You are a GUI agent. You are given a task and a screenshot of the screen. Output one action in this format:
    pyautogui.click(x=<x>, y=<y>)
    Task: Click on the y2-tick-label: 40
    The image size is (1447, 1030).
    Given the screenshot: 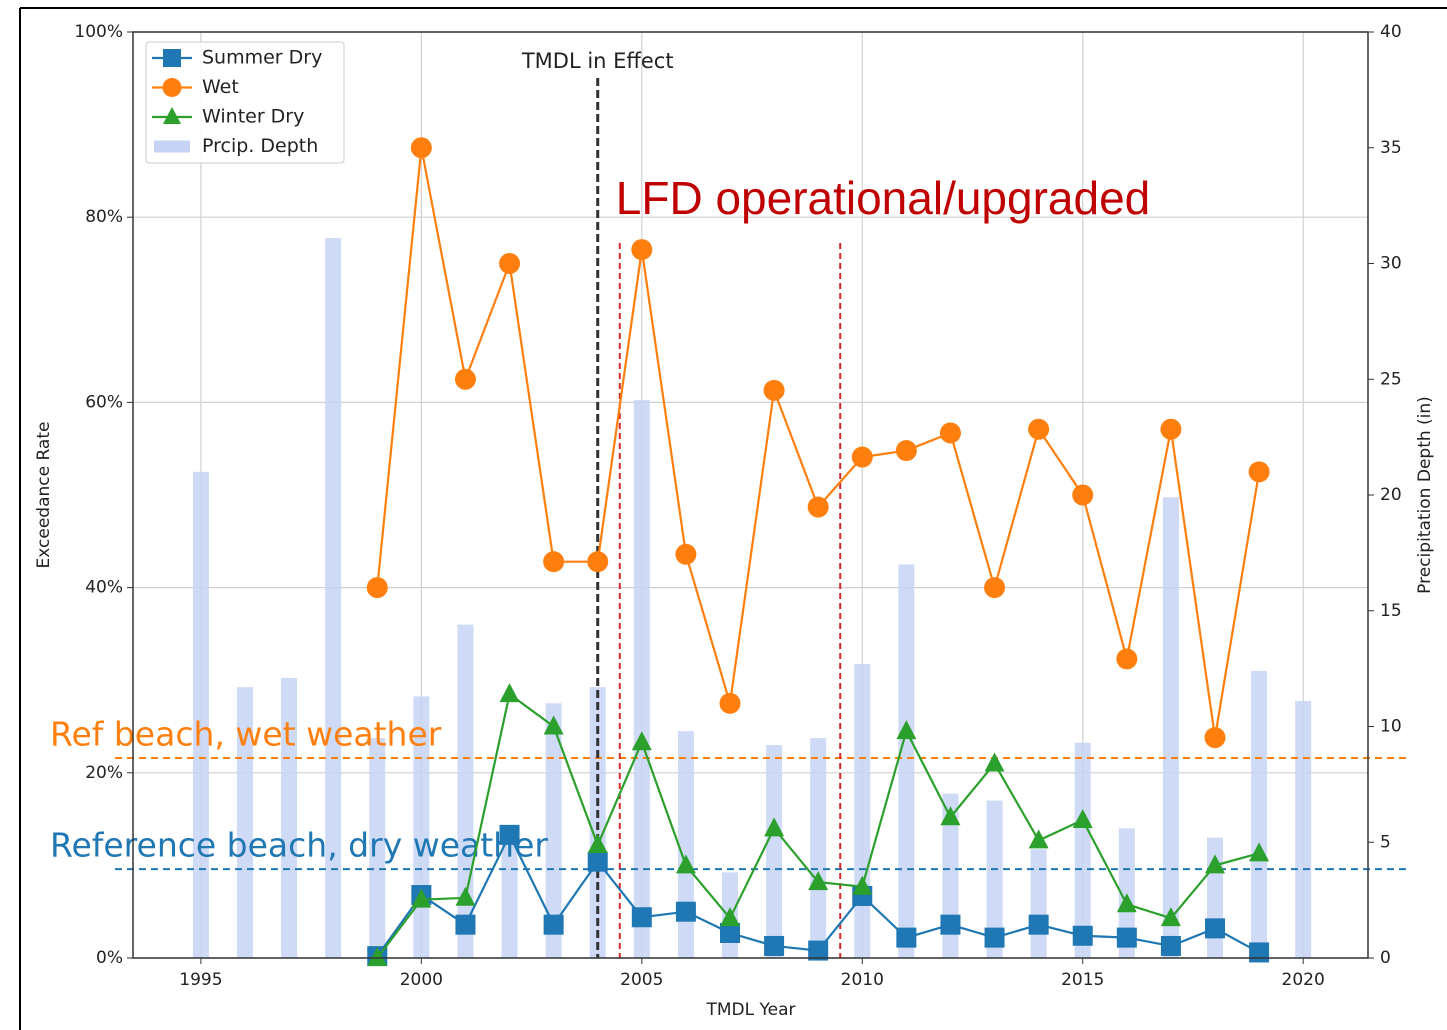 What is the action you would take?
    pyautogui.click(x=1391, y=32)
    